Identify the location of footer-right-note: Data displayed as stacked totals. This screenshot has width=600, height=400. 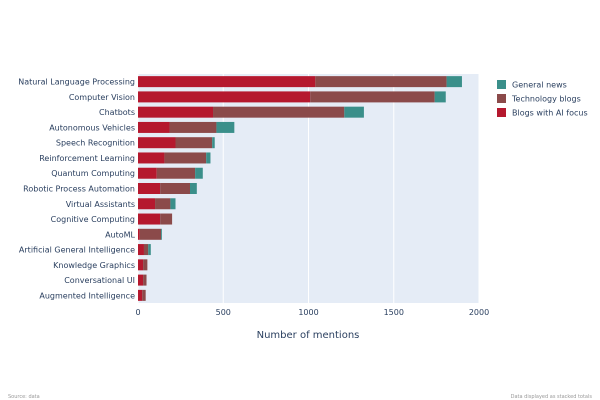
(552, 397).